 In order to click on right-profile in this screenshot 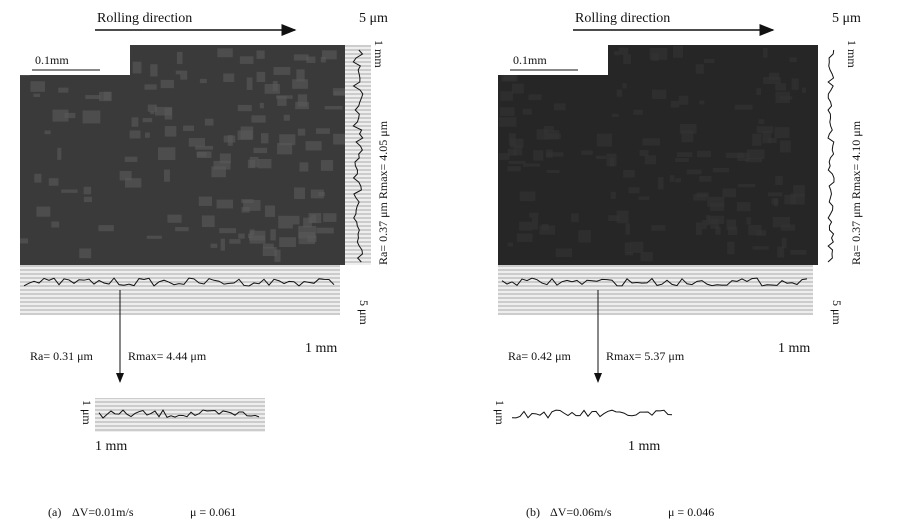, I will do `click(358, 156)`.